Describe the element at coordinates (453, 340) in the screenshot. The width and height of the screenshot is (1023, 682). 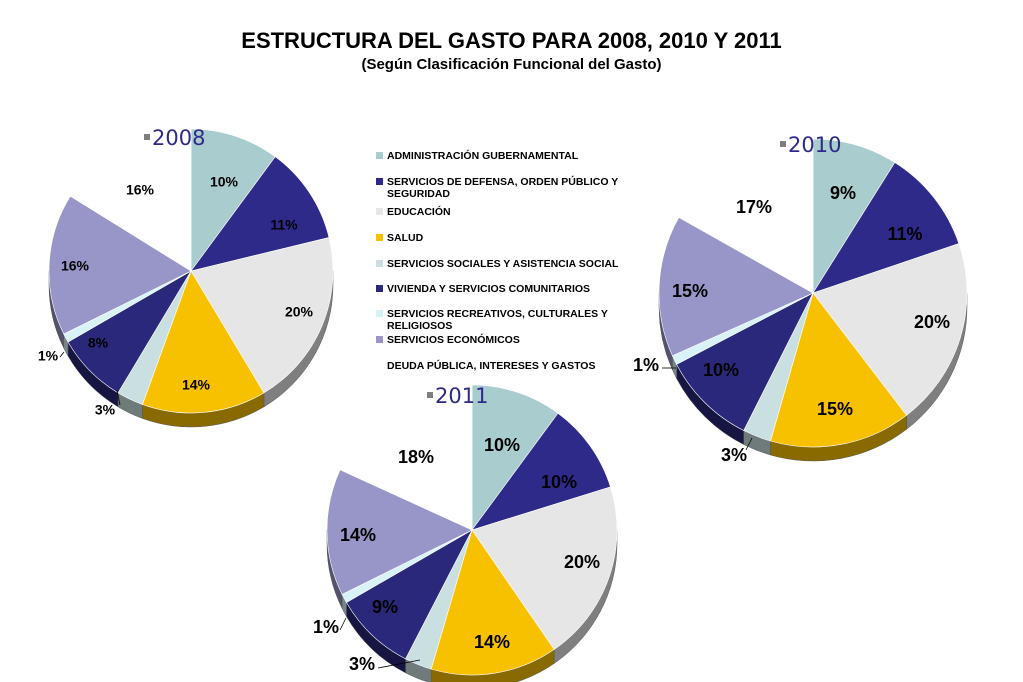
I see `legend-label: SERVICIOS ECONÓMICOS` at that location.